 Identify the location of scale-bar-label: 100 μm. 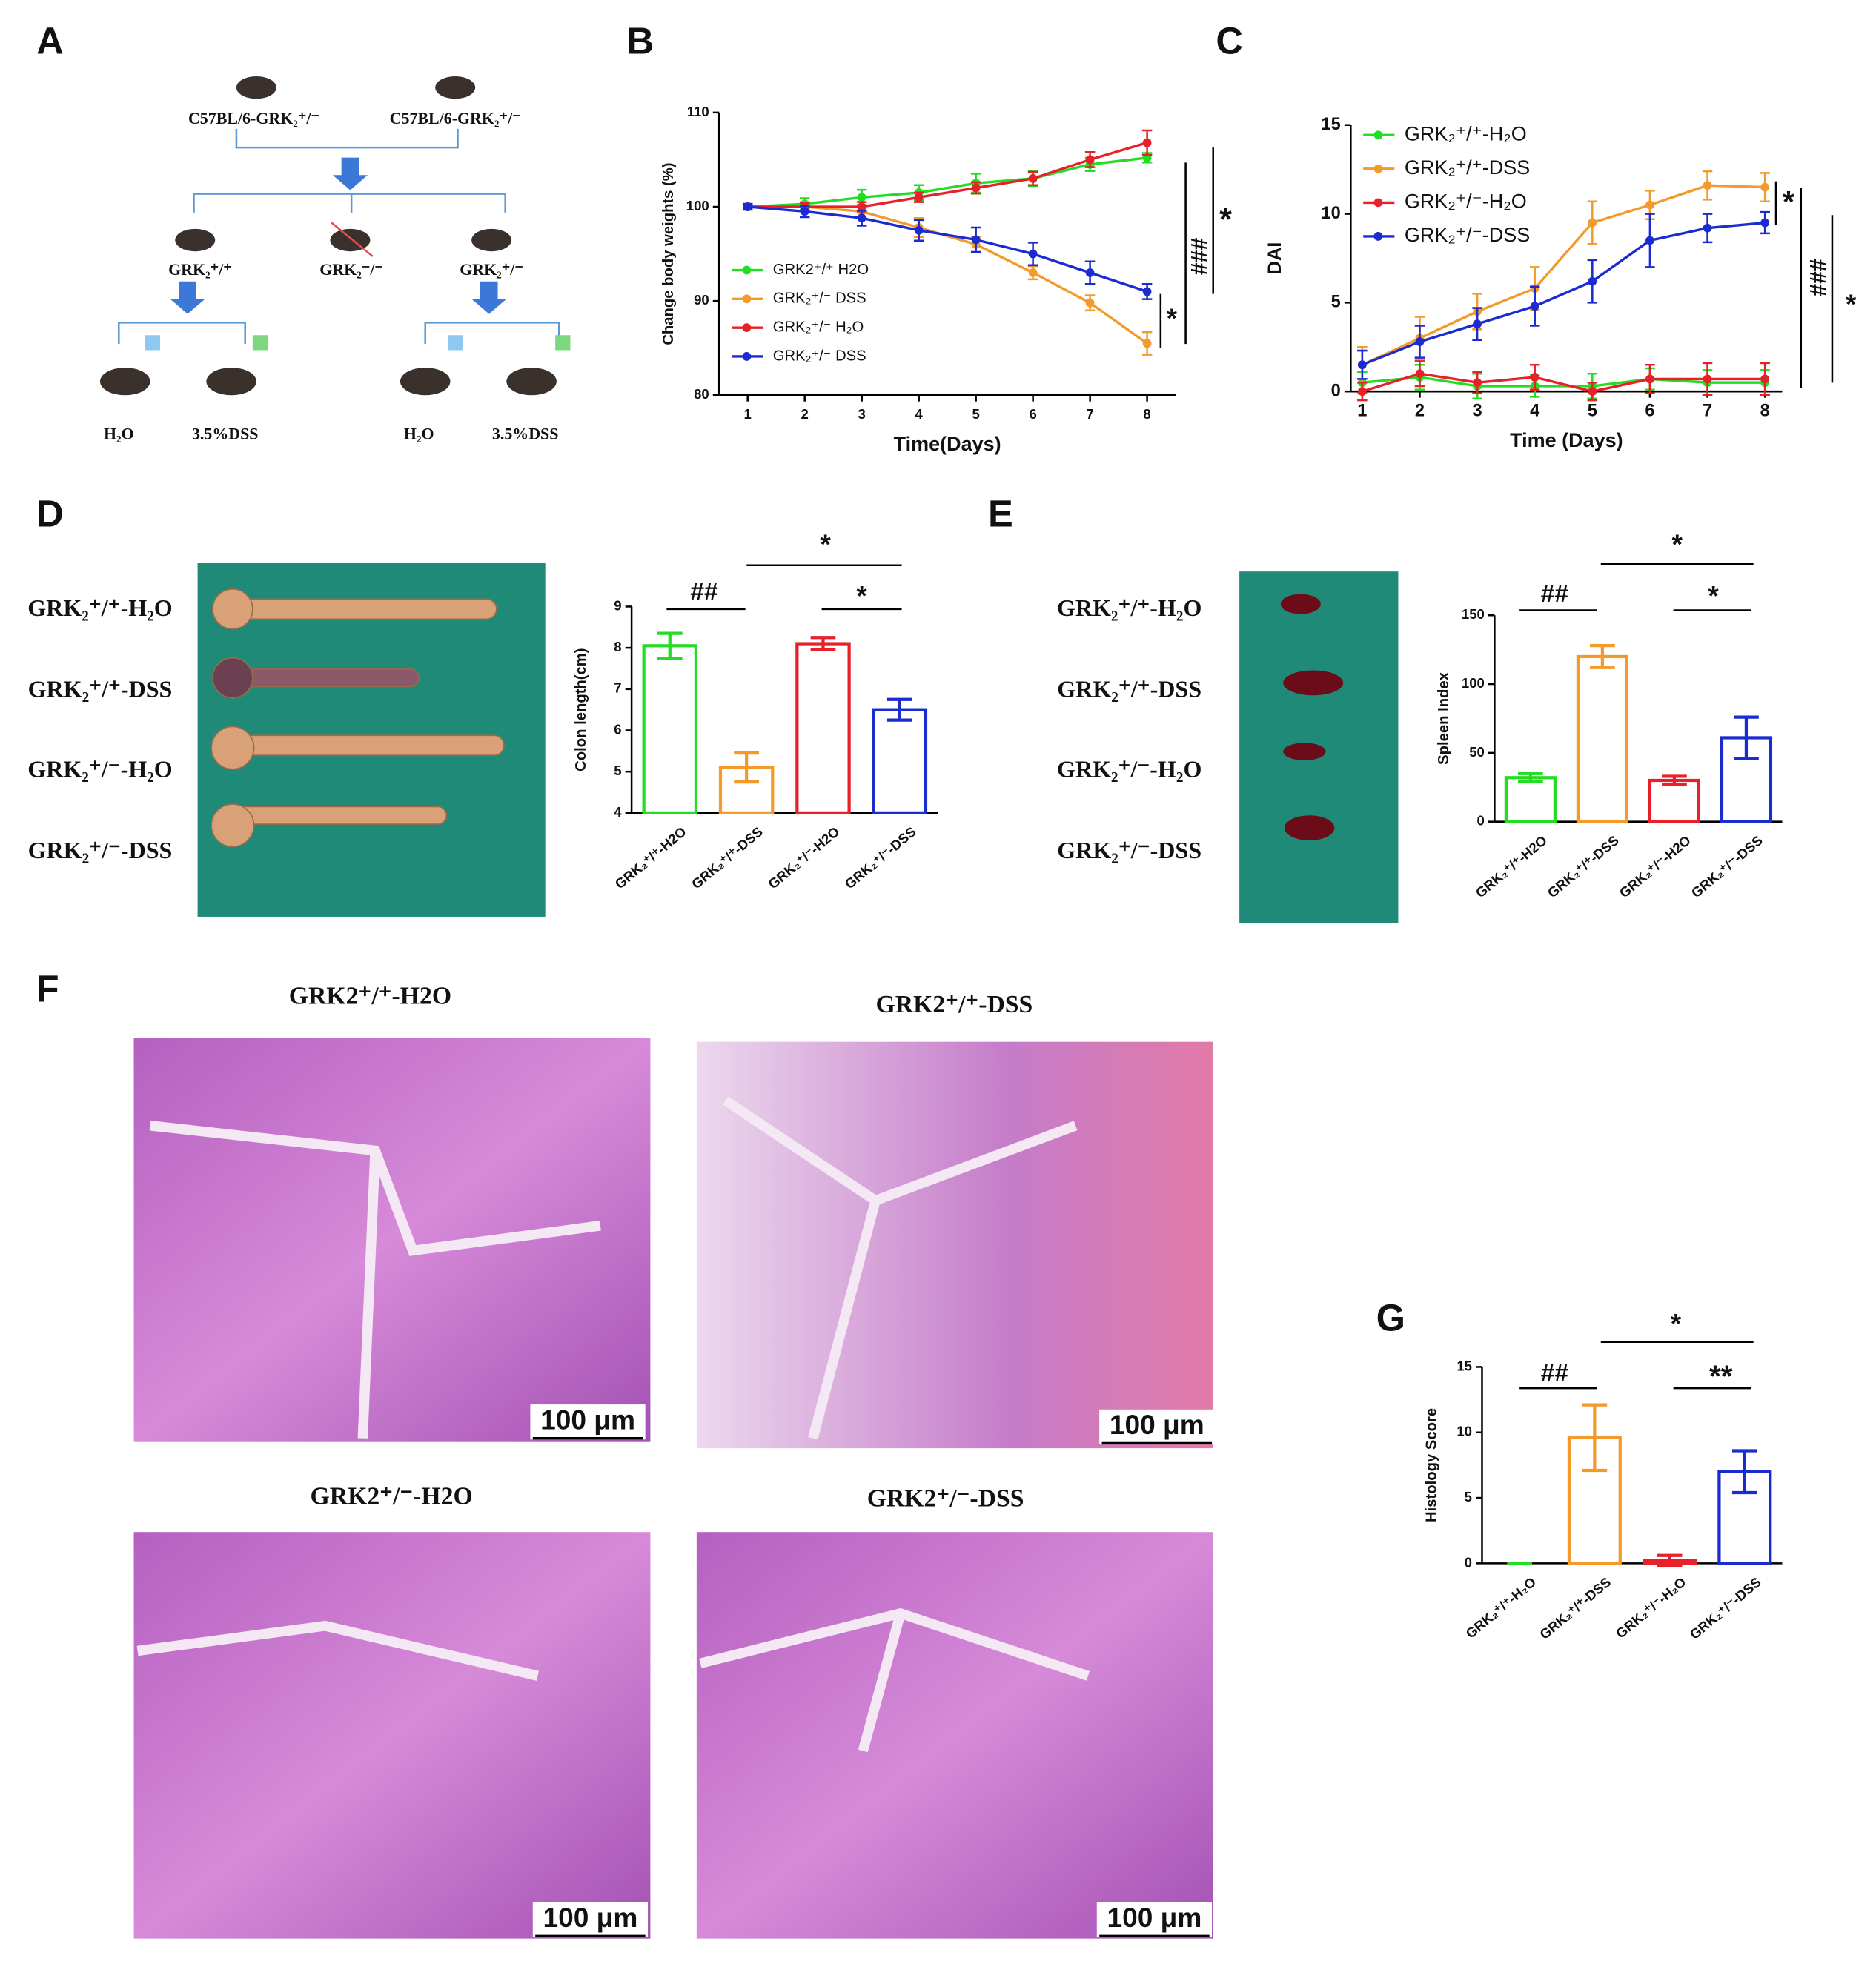
(1154, 1917).